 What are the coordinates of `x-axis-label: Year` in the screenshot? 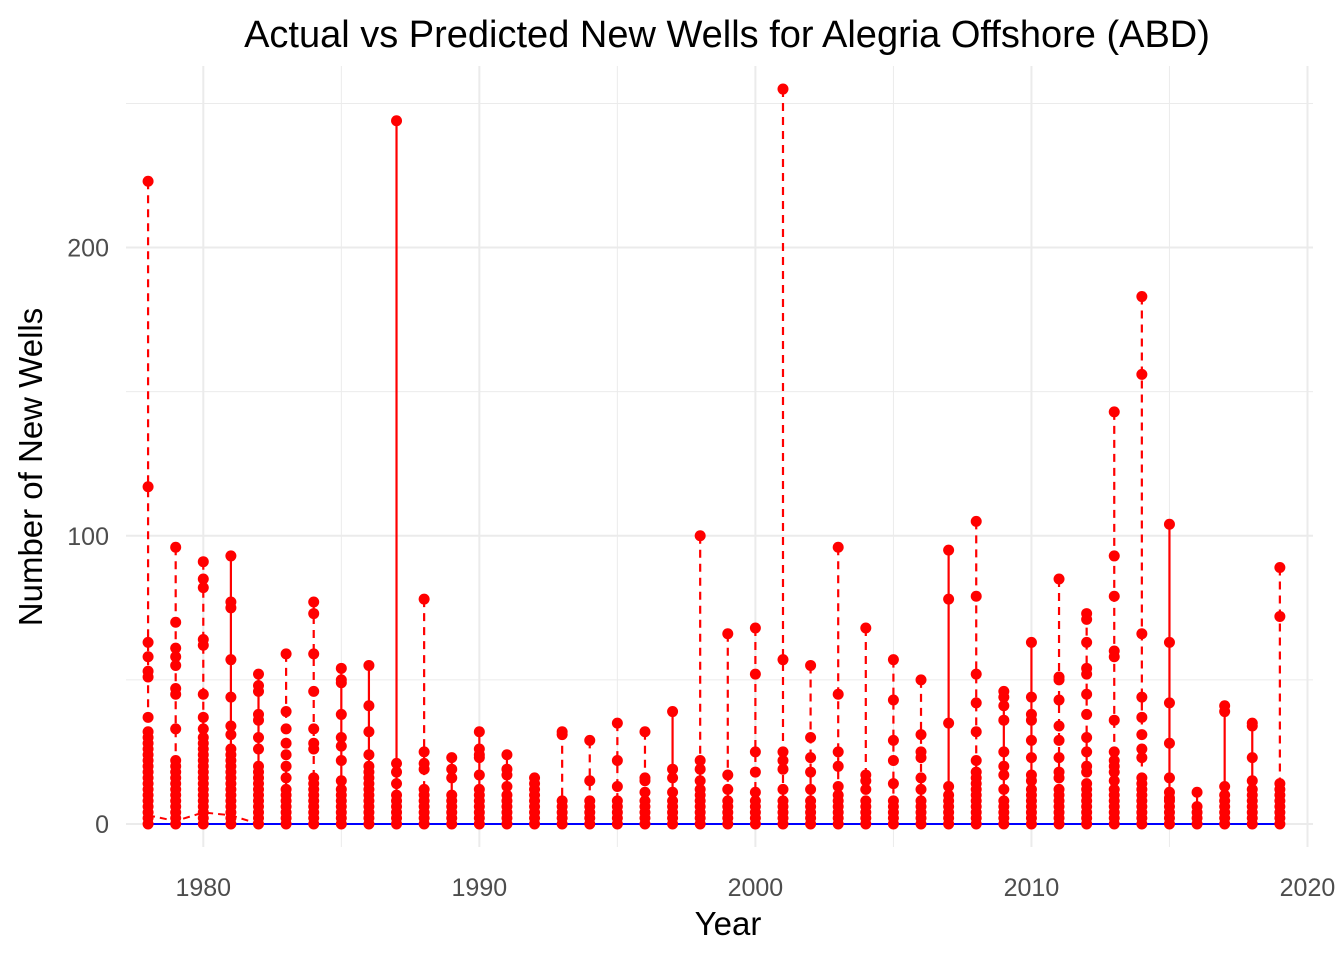 It's located at (728, 923).